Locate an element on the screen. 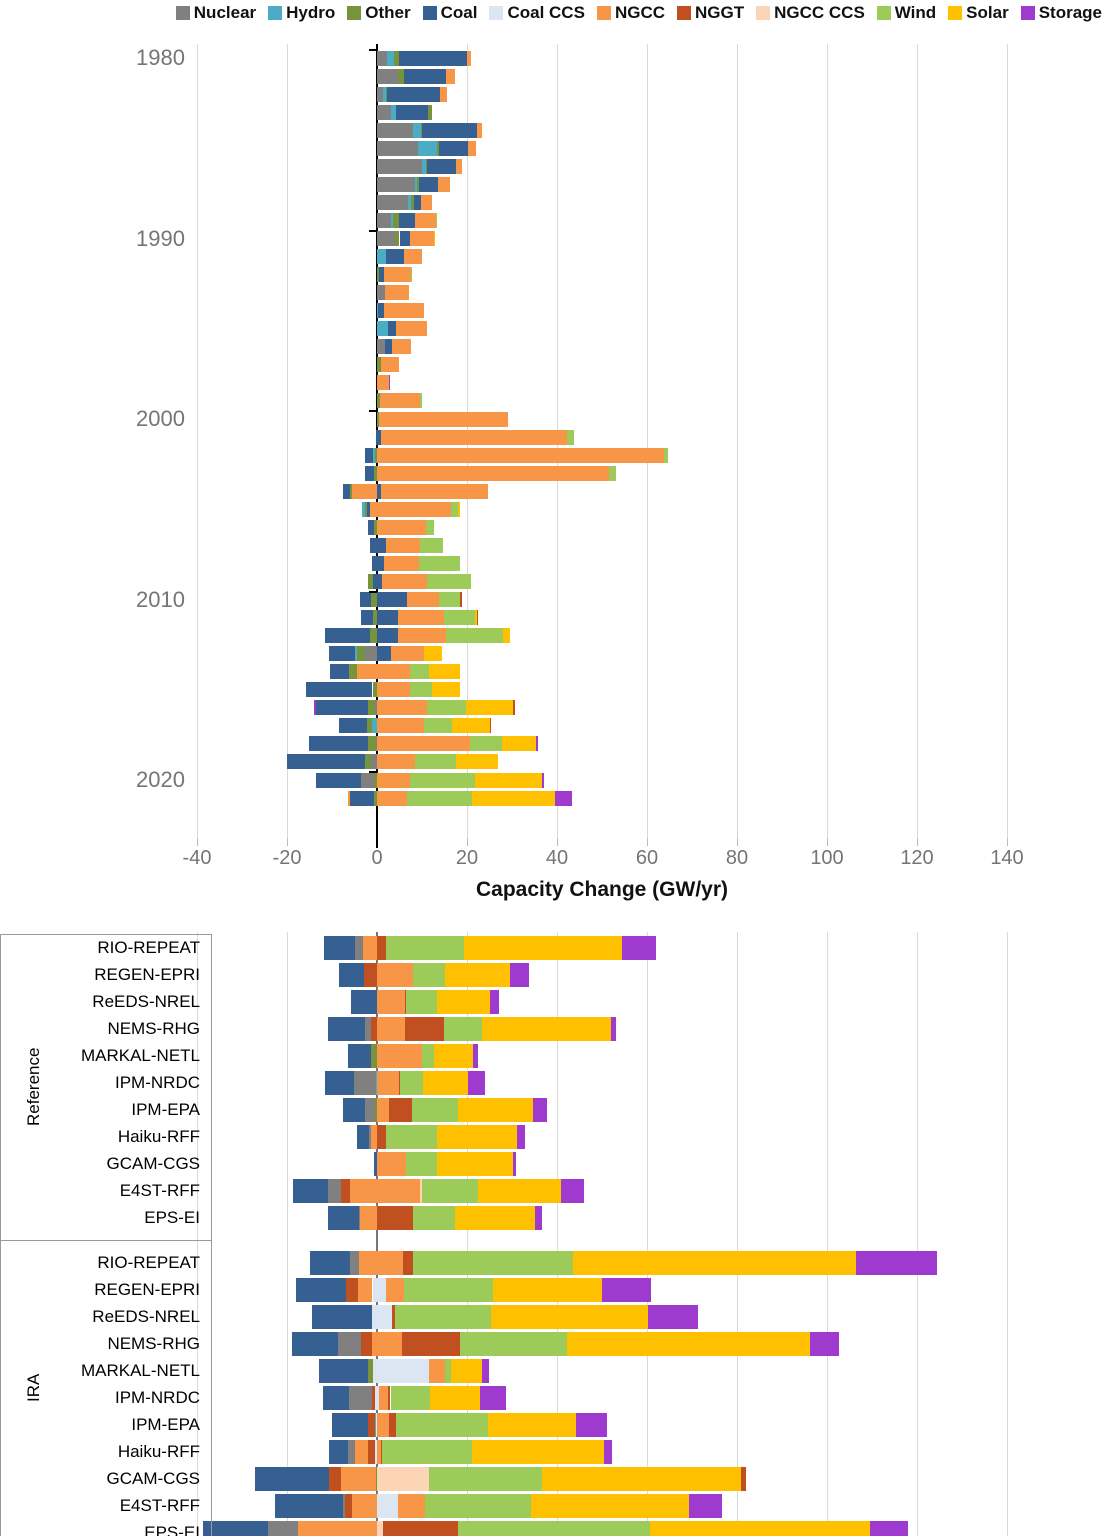  nggt-swatch-icon is located at coordinates (684, 13).